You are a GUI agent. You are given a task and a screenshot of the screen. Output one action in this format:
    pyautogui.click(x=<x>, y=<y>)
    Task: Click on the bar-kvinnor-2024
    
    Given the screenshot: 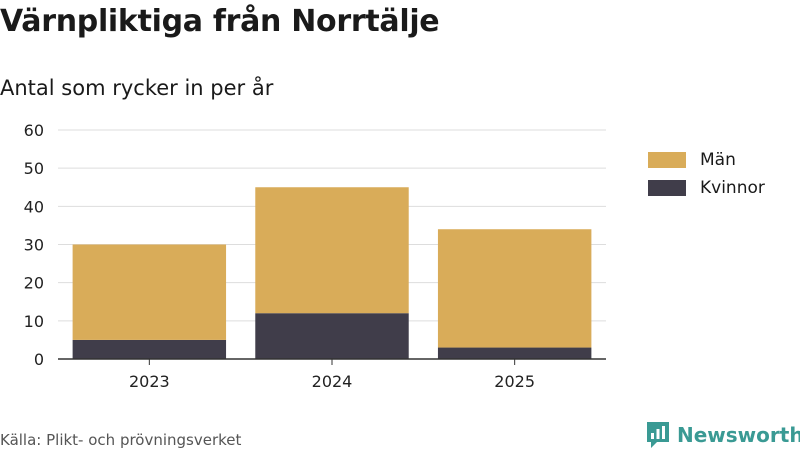 What is the action you would take?
    pyautogui.click(x=332, y=336)
    